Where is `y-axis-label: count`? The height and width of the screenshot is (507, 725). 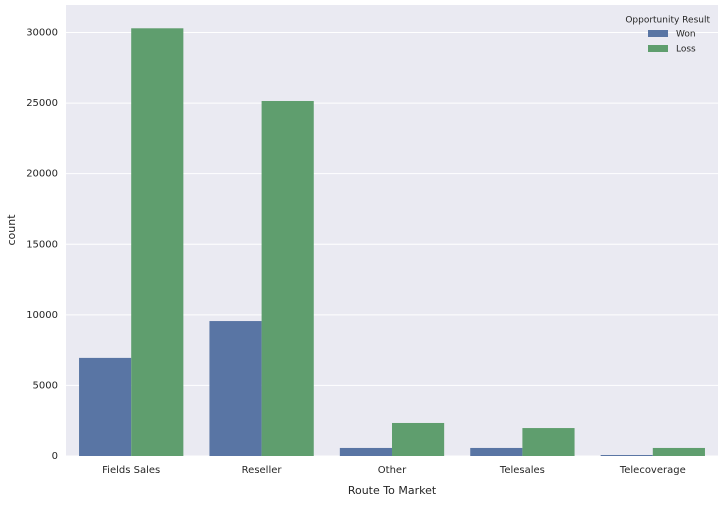
y-axis-label: count is located at coordinates (11, 230).